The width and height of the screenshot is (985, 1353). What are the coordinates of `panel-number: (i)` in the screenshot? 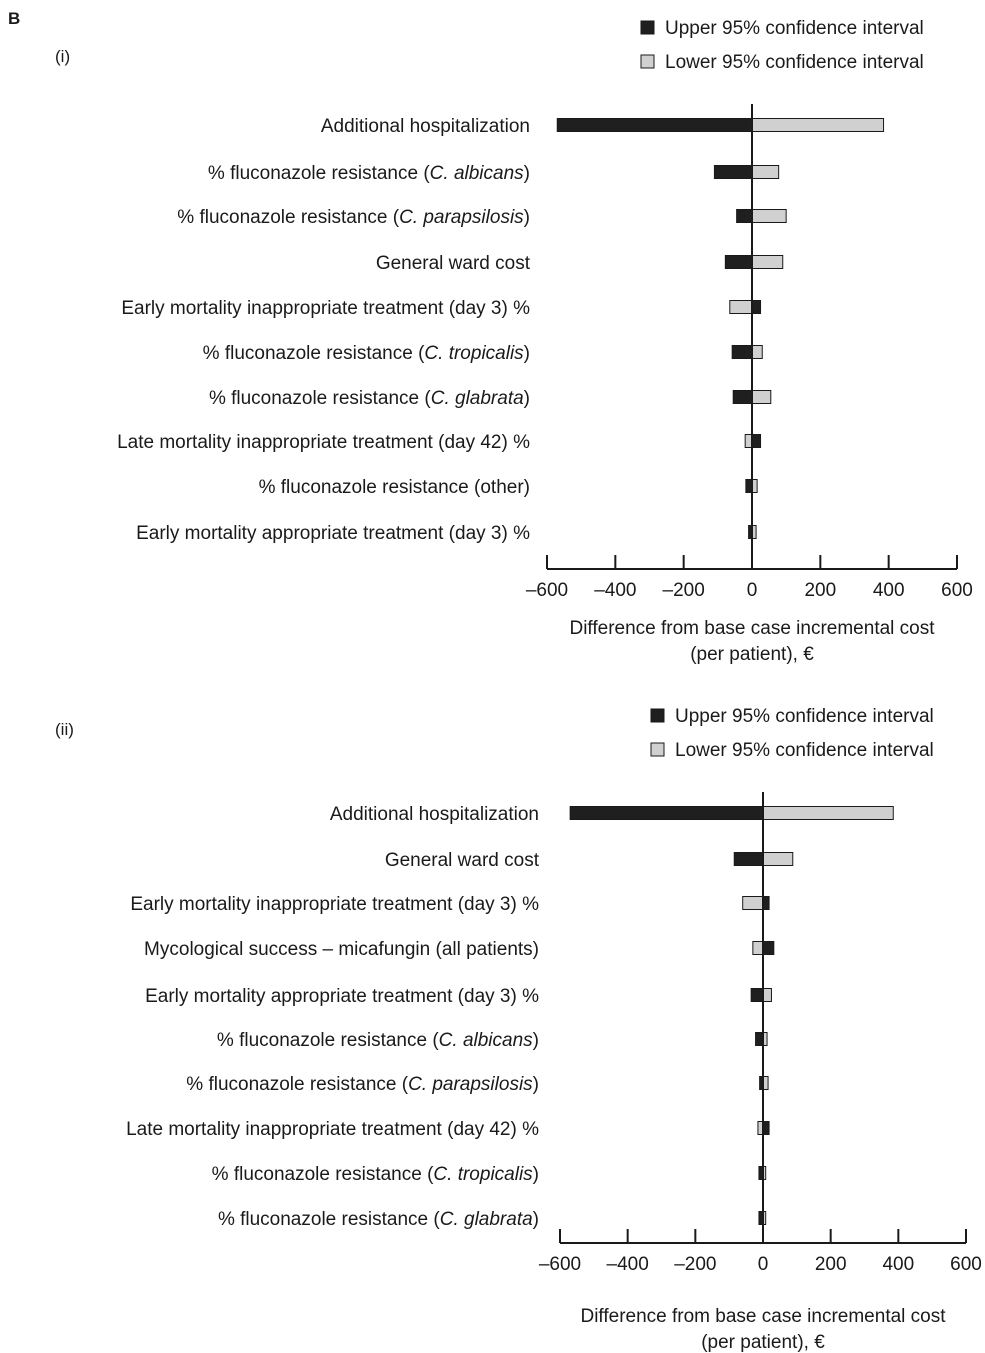 It's located at (62, 56).